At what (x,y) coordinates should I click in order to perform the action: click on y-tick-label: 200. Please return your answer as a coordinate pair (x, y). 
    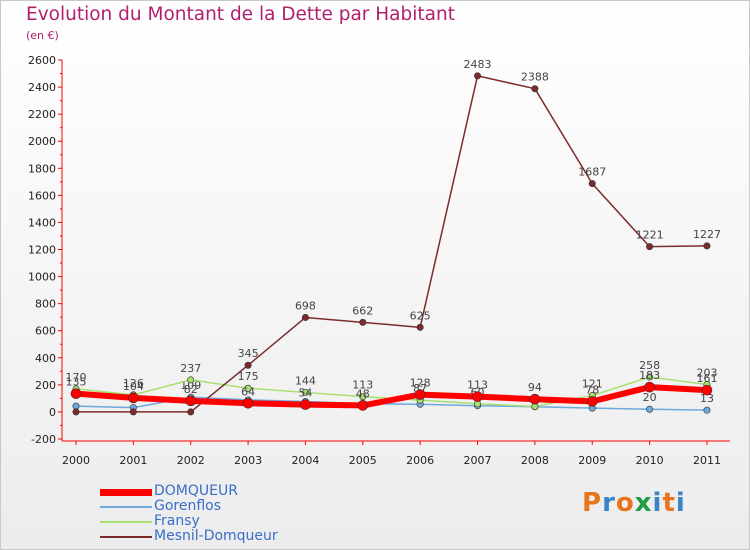
    Looking at the image, I should click on (45, 385).